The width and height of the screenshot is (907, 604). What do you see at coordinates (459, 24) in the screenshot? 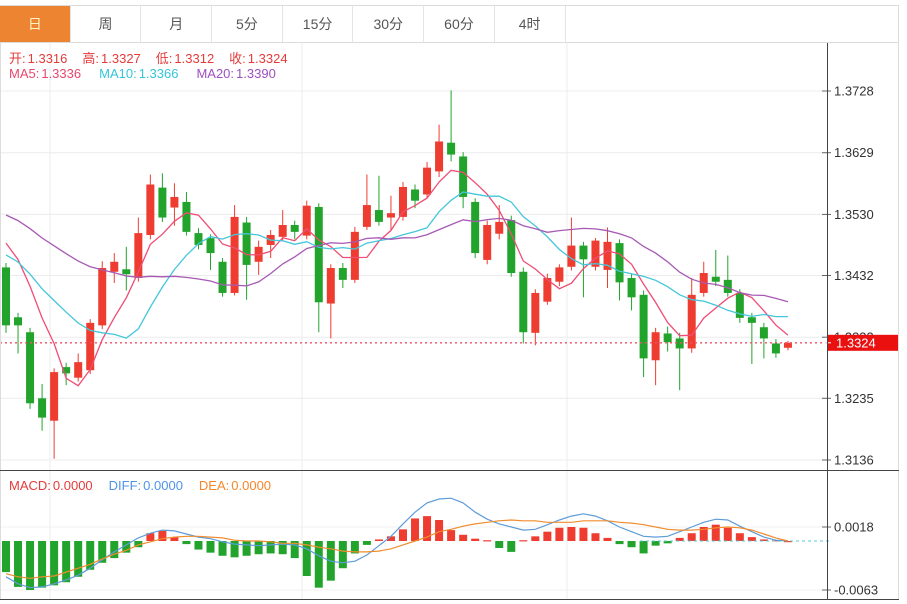
I see `tab-period-6: 60分` at bounding box center [459, 24].